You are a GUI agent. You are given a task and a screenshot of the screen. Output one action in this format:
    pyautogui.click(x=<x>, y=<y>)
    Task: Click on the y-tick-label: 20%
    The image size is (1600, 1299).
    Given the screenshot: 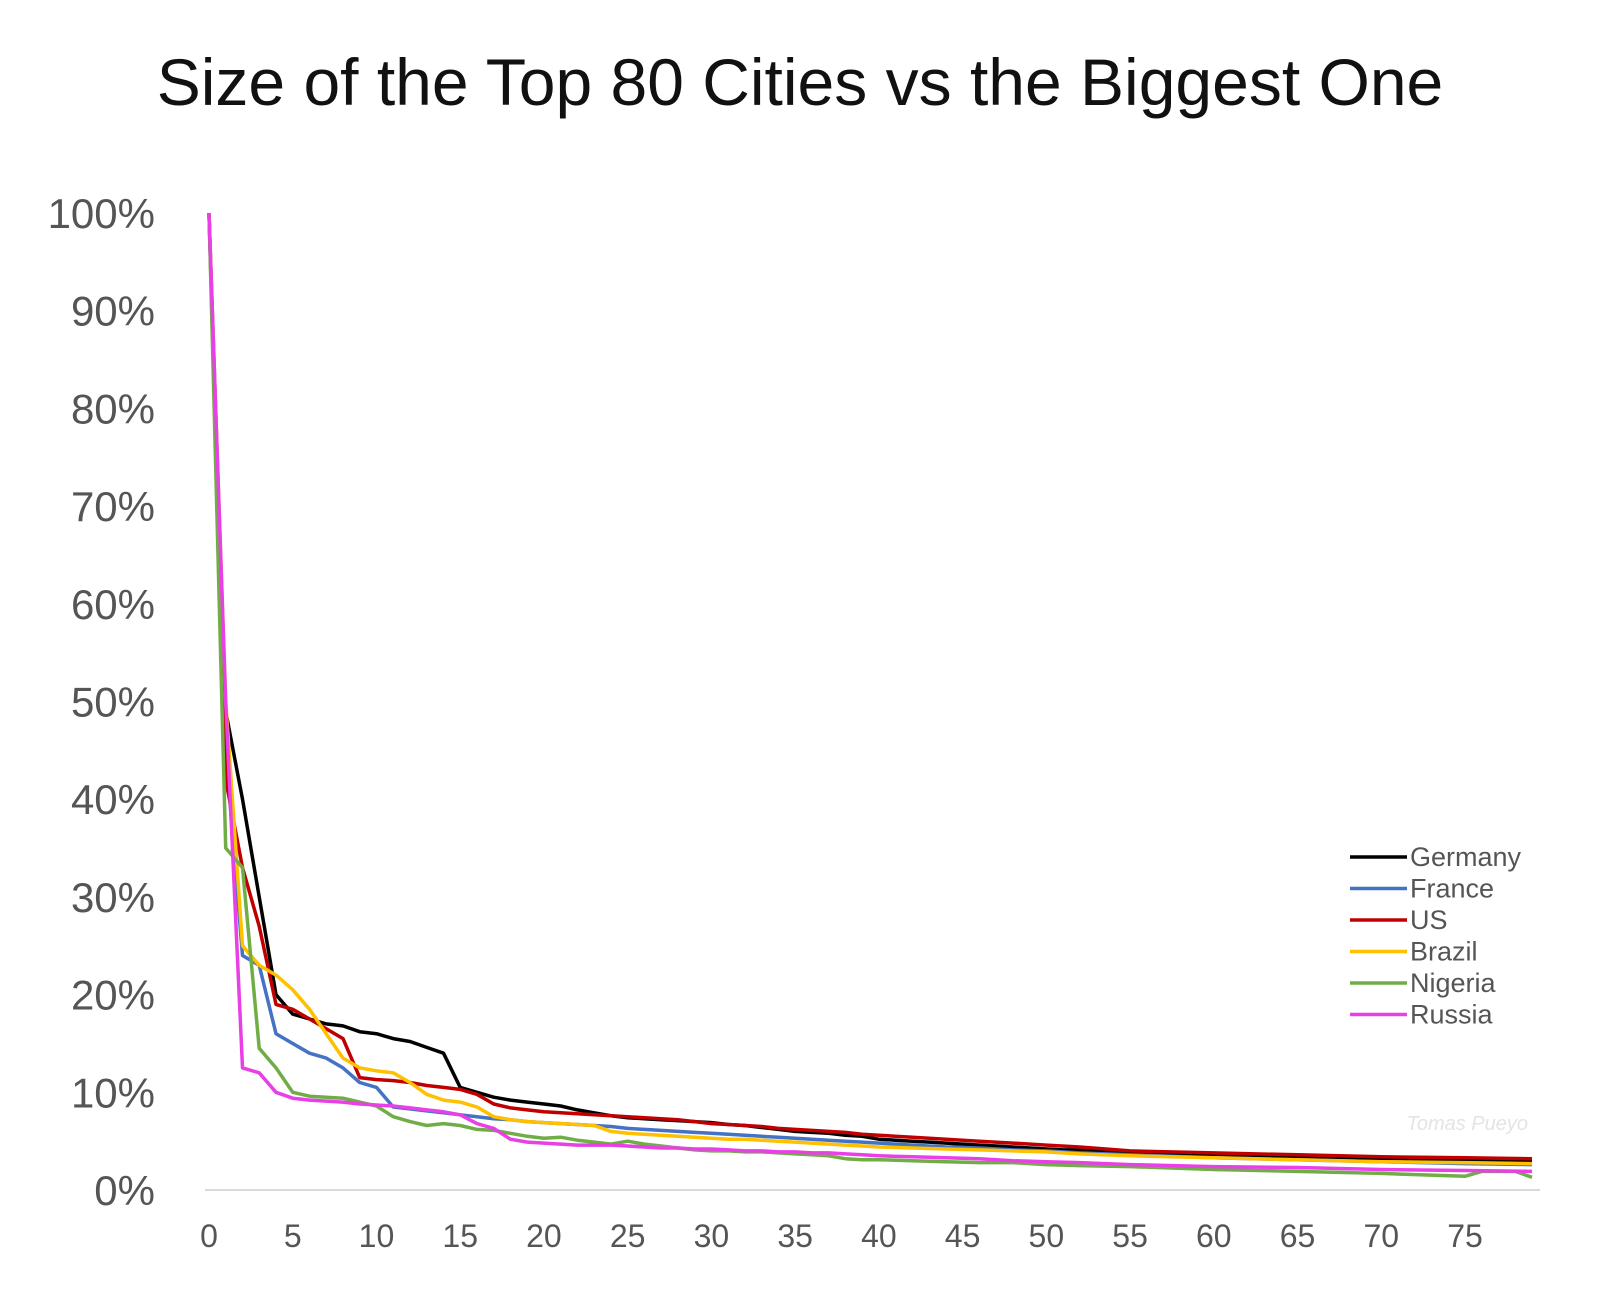 What is the action you would take?
    pyautogui.click(x=113, y=995)
    